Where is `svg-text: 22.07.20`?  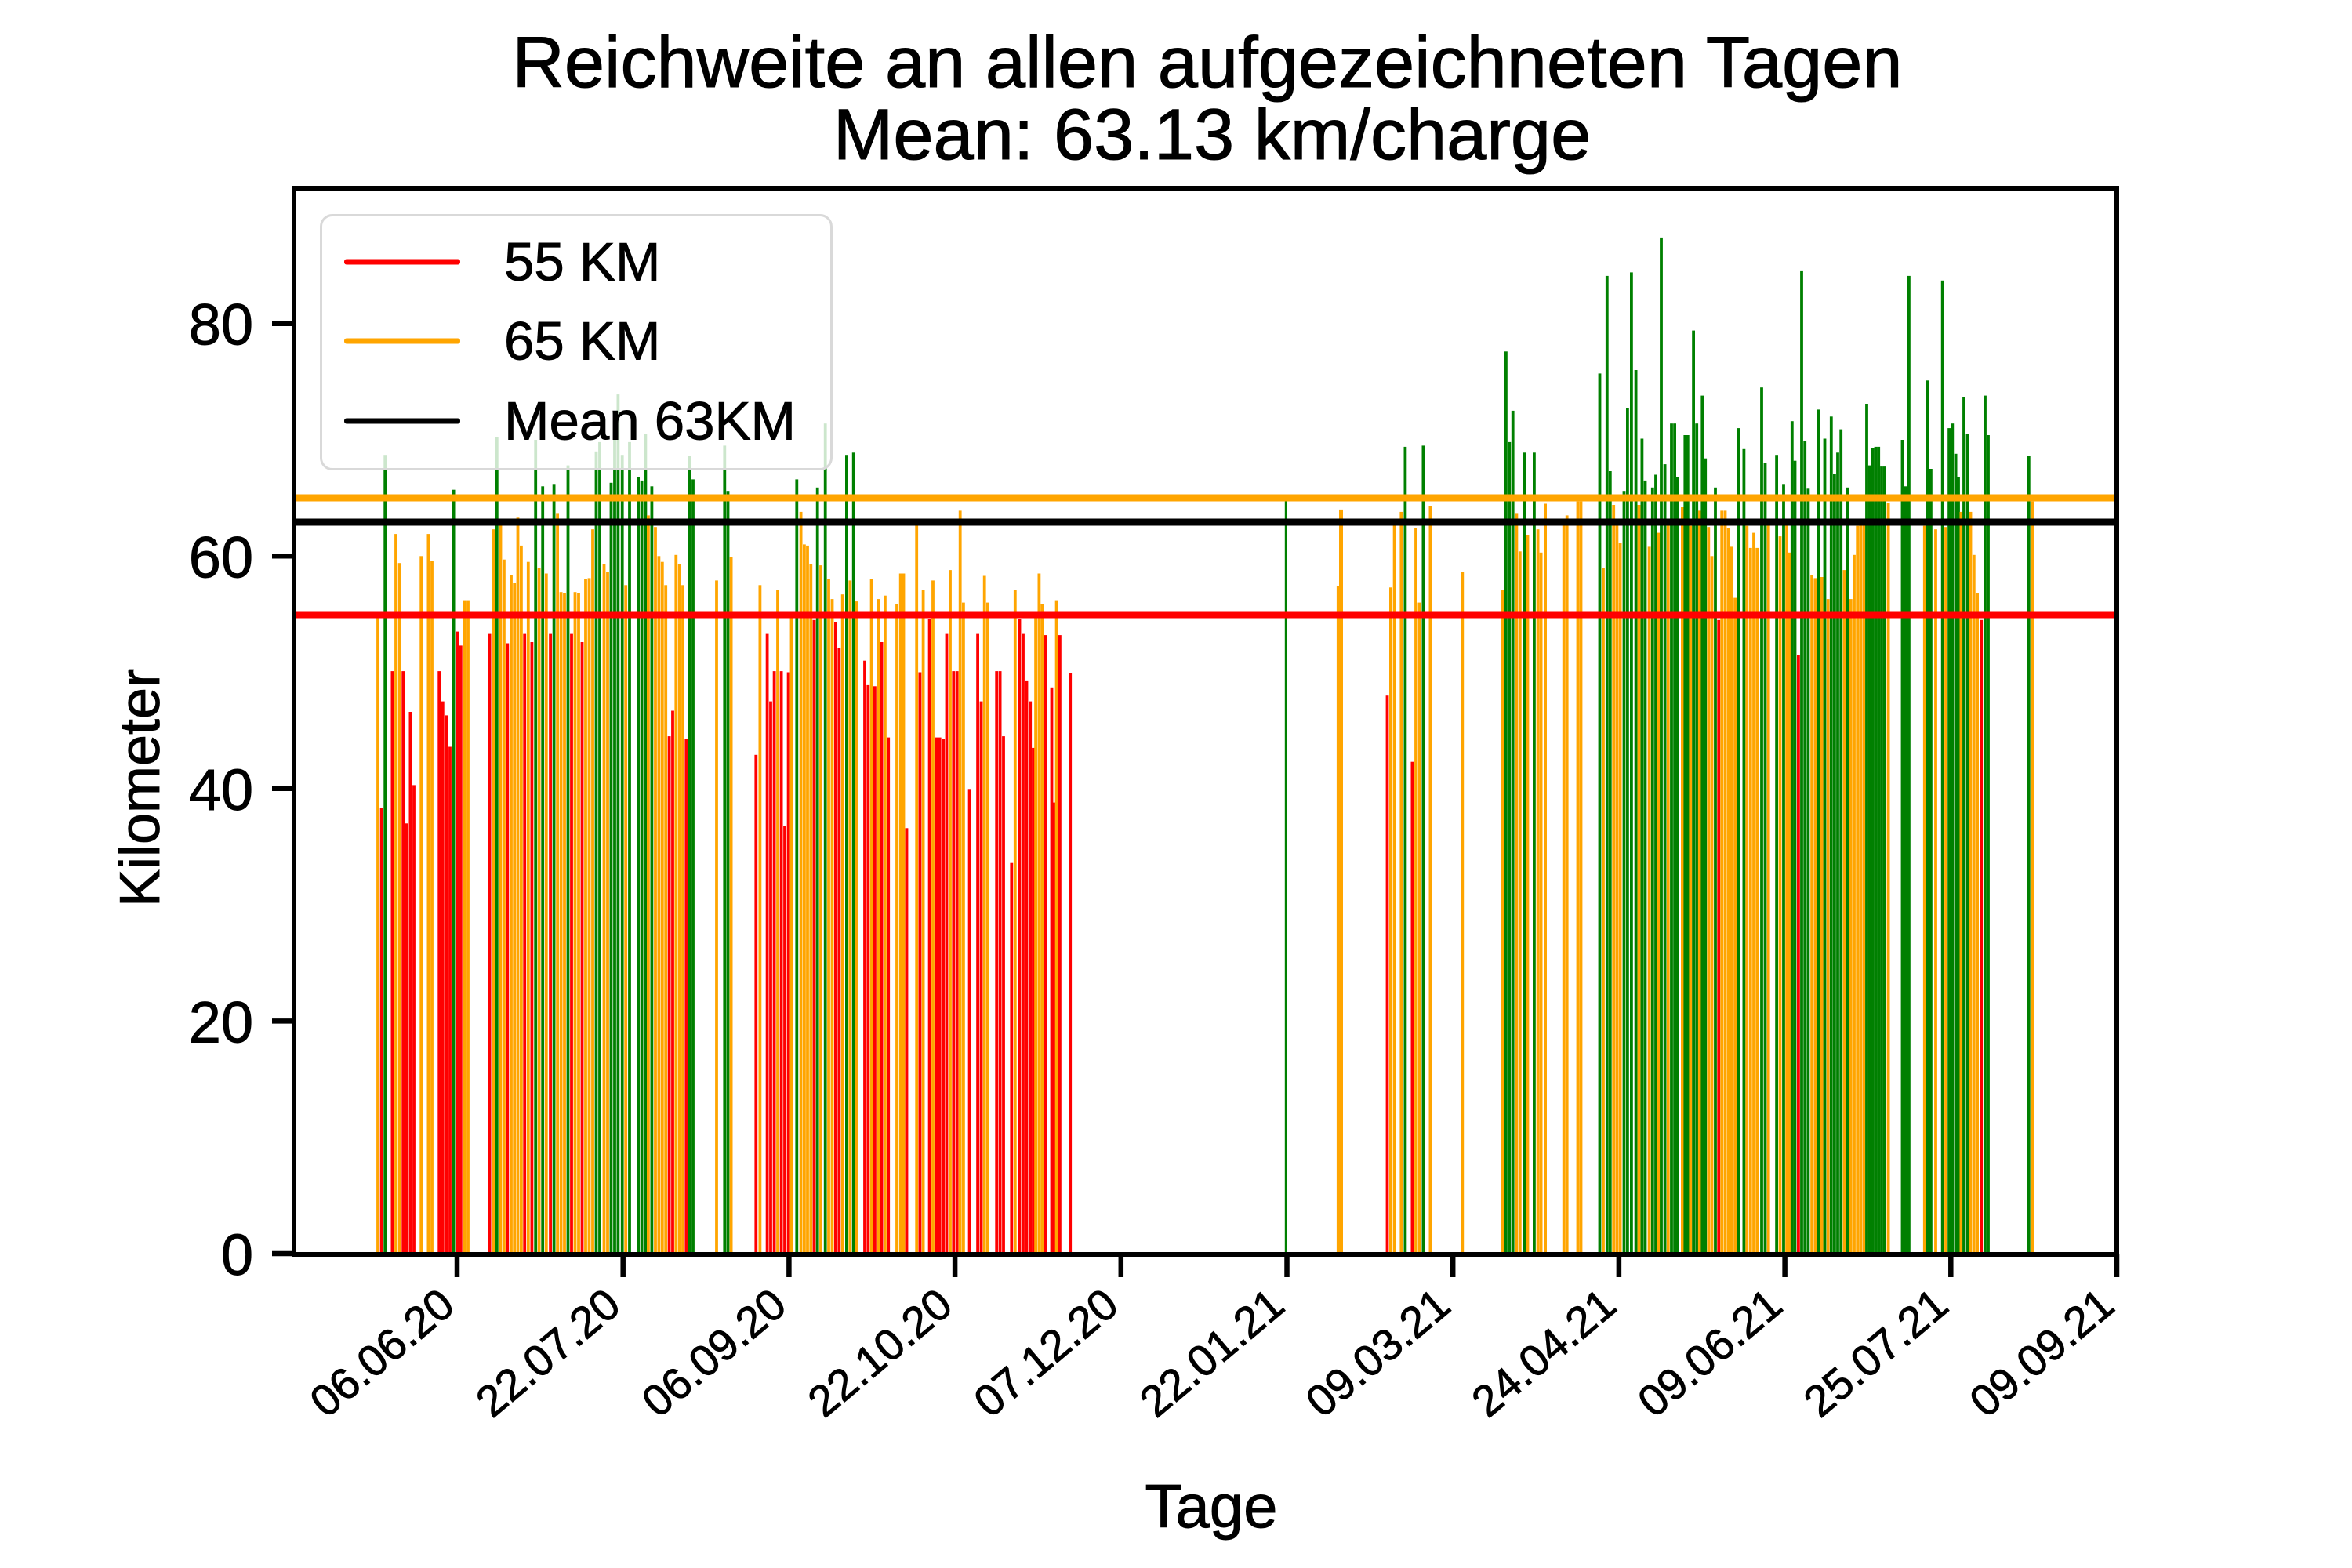
svg-text: 22.07.20 is located at coordinates (547, 1352).